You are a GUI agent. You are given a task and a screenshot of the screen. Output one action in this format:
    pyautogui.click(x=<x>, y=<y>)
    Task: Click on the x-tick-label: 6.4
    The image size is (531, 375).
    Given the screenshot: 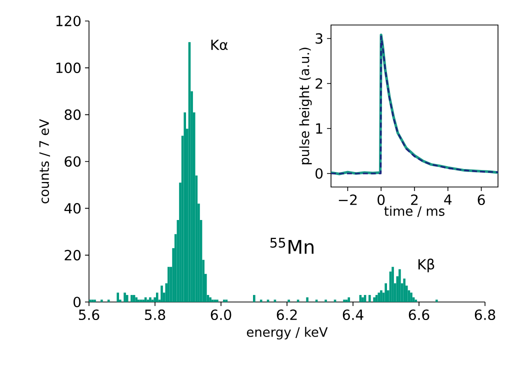 What is the action you would take?
    pyautogui.click(x=353, y=315)
    